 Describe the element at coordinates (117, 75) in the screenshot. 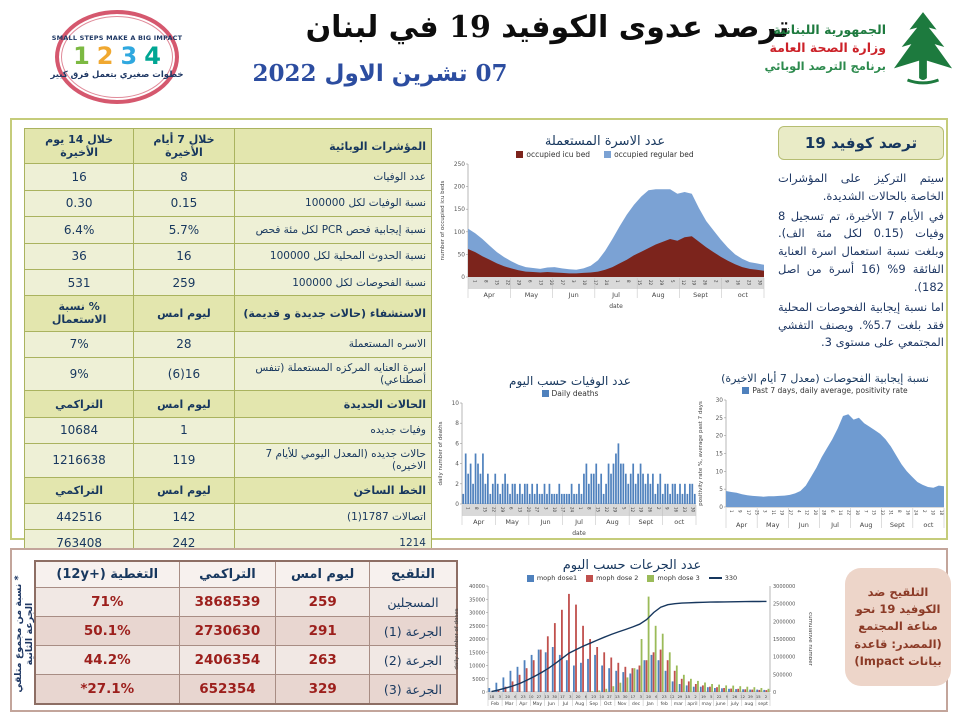

I see `stamp-bottom-text: خطوات صغيري بتعمل فرق كبير` at that location.